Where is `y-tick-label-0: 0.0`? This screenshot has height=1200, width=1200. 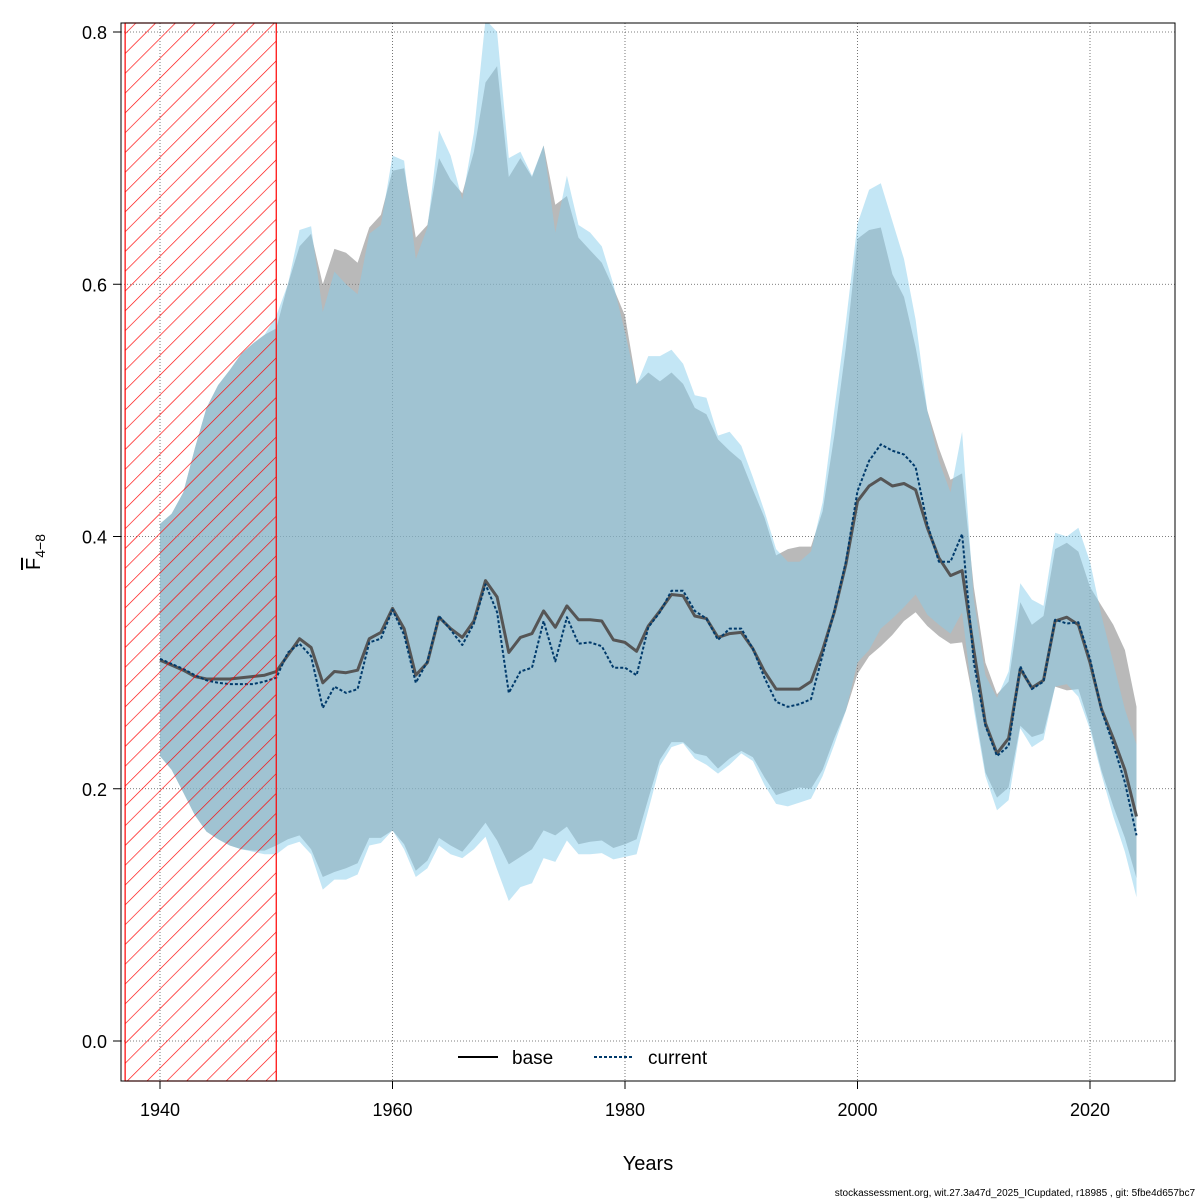 y-tick-label-0: 0.0 is located at coordinates (94, 1042).